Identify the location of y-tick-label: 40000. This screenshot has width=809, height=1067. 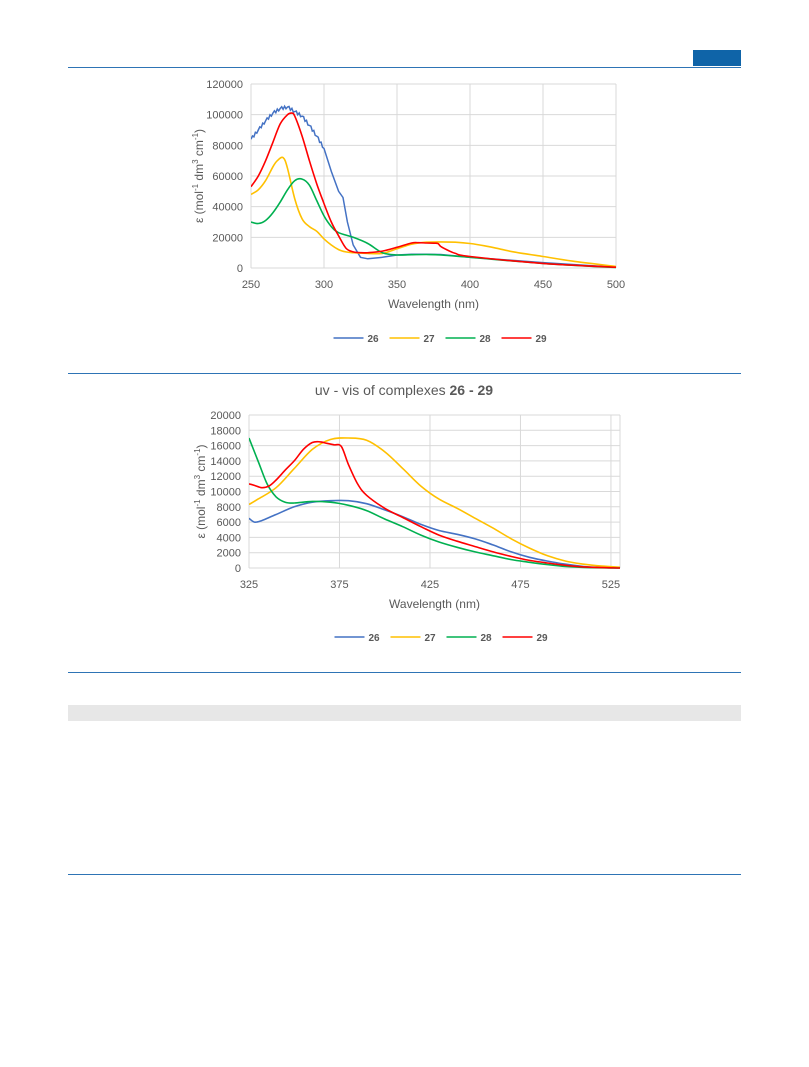
(227, 208).